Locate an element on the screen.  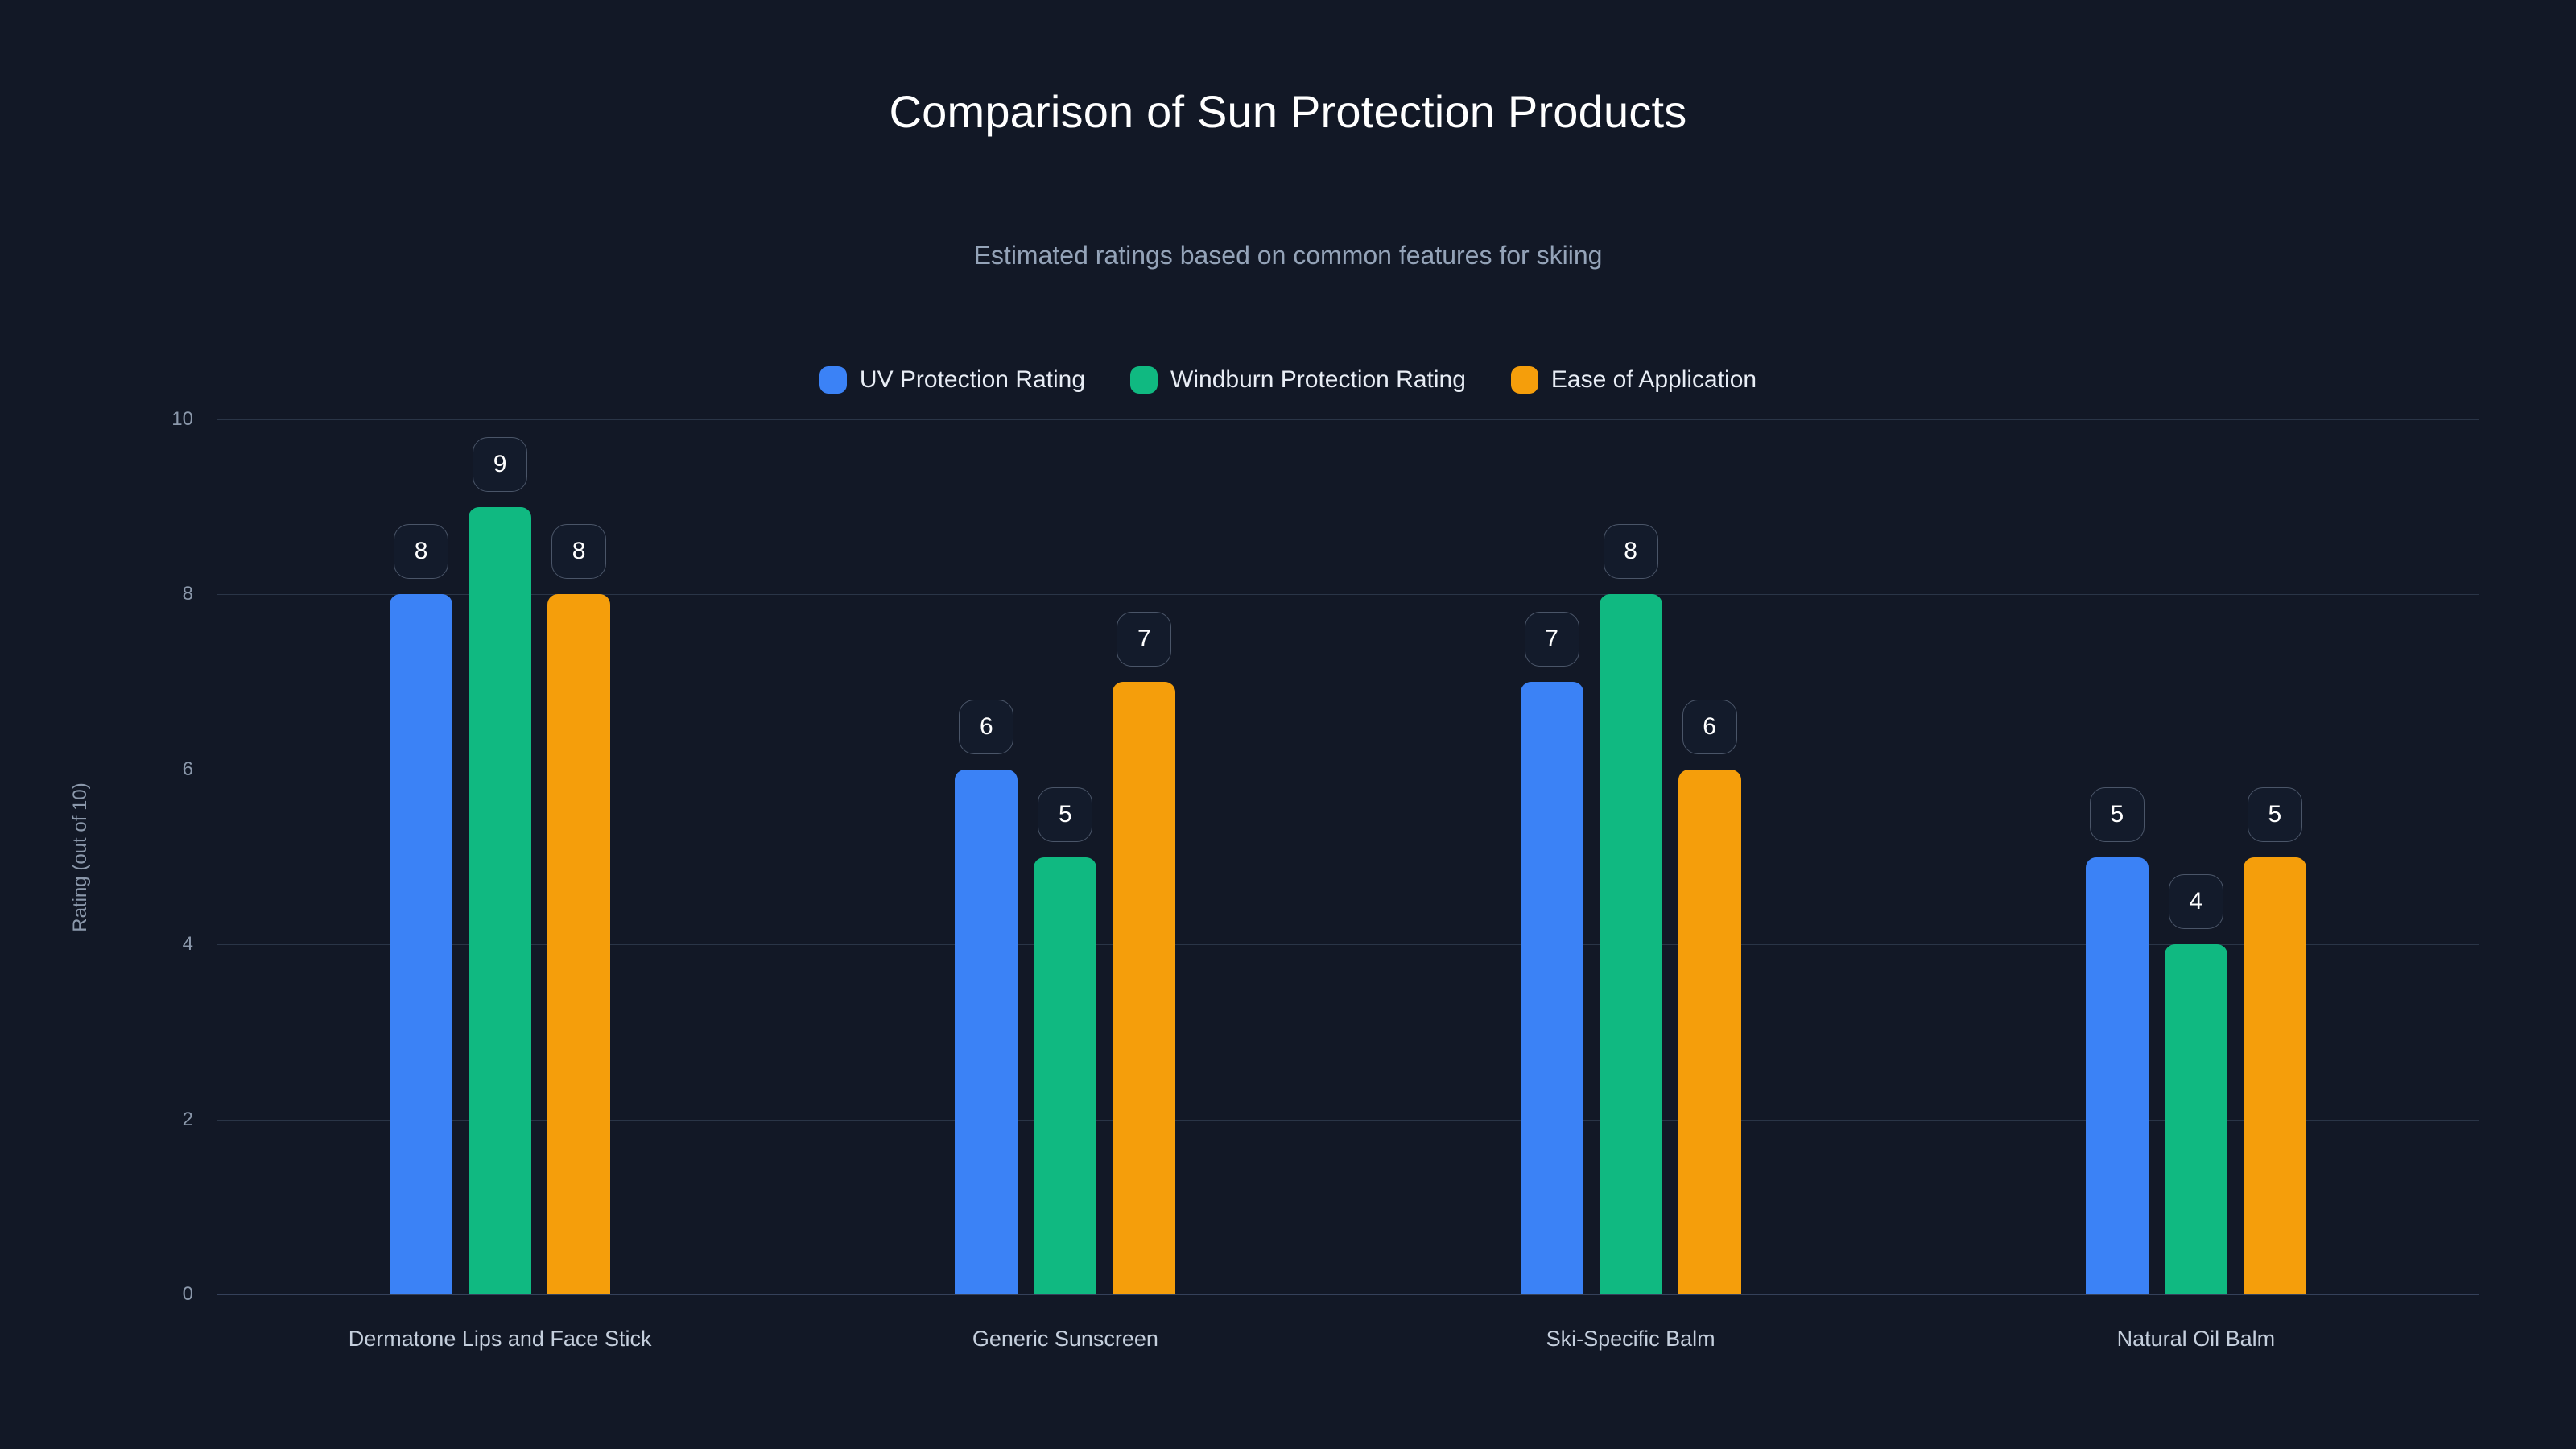
y-tick-label: 8 is located at coordinates (187, 594).